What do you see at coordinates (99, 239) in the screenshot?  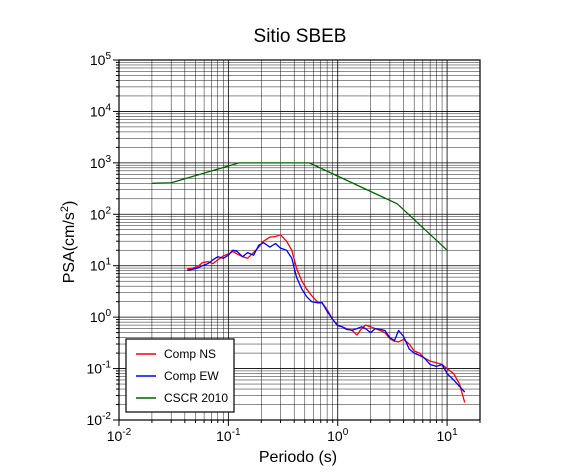 I see `y-tick-labels: 10⁻² 10⁻¹ 10⁰ 10¹ 10² 10³ 10⁴ 10⁵` at bounding box center [99, 239].